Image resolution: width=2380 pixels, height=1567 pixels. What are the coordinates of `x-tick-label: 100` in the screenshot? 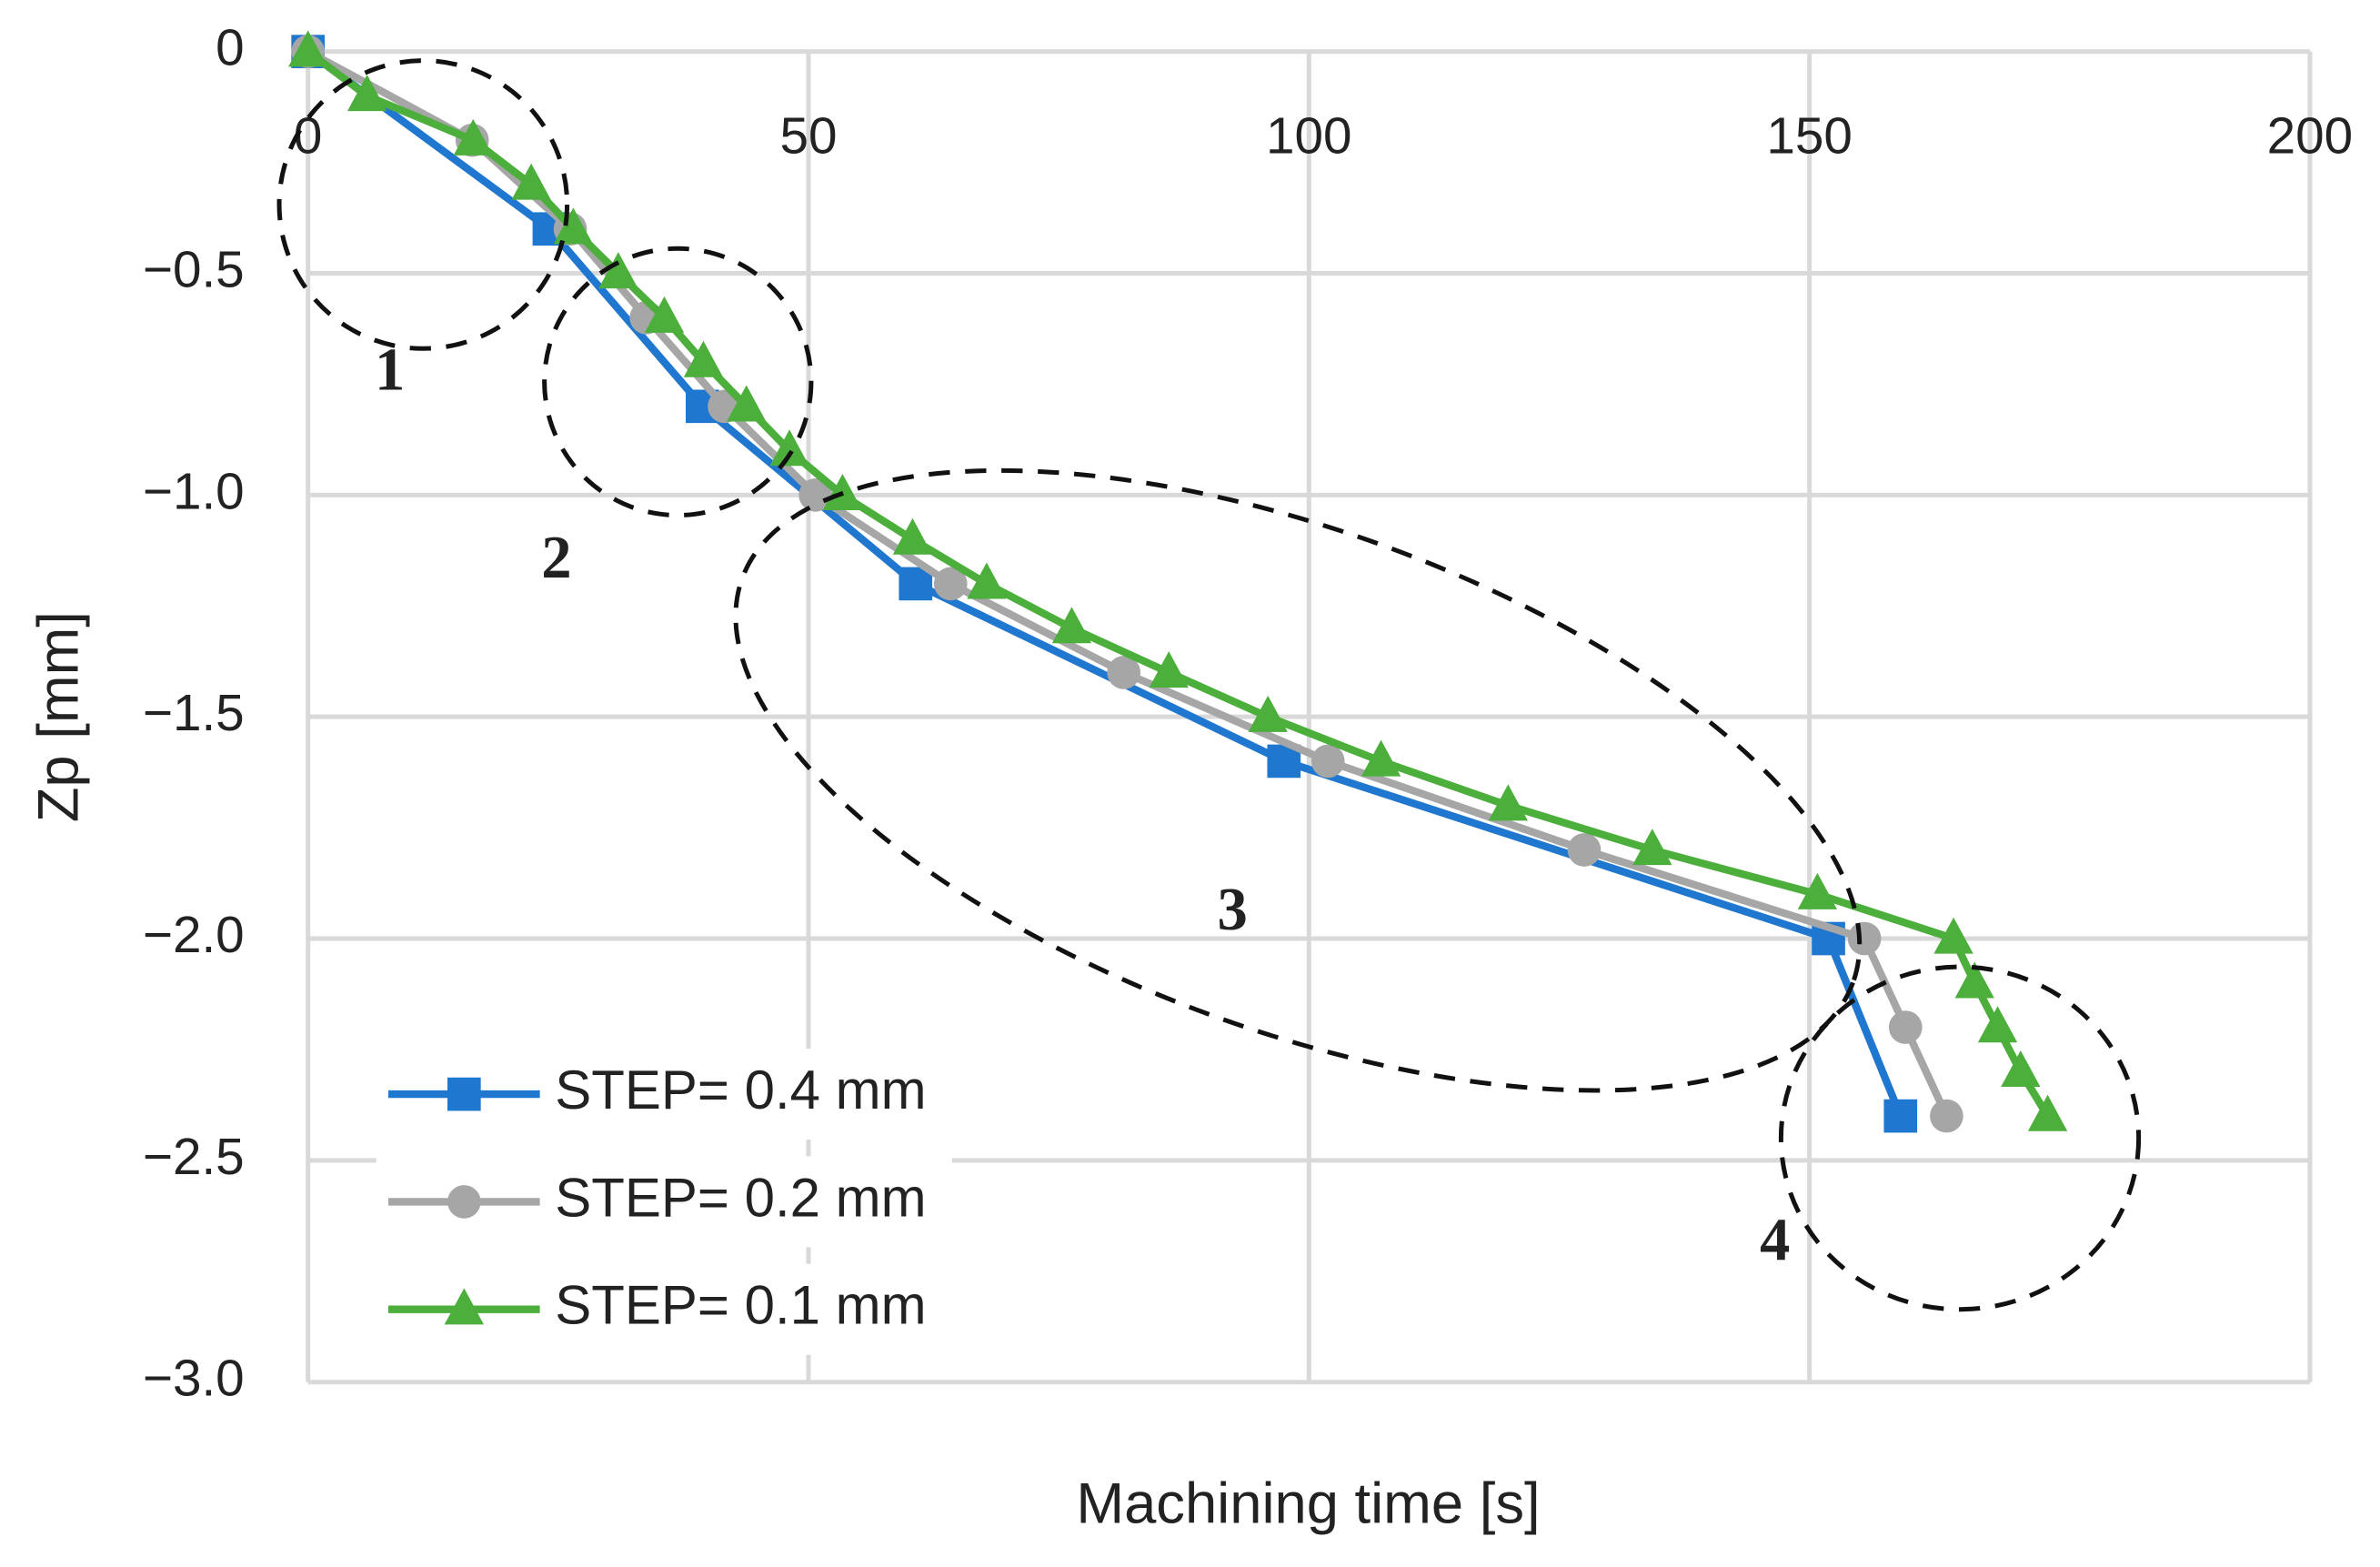 It's located at (1309, 136).